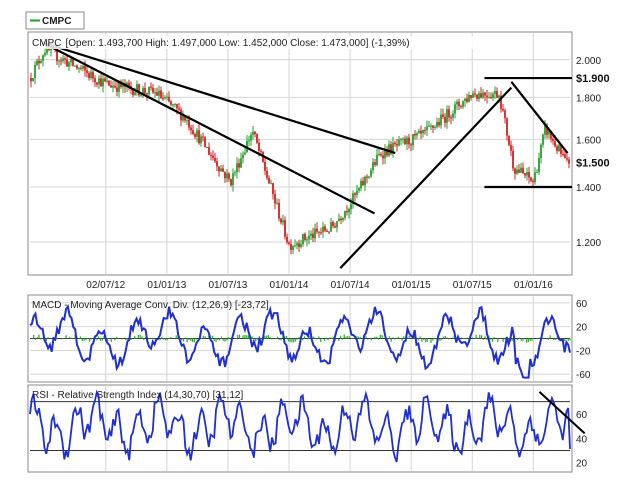  Describe the element at coordinates (593, 79) in the screenshot. I see `price-level-label: $1.900` at that location.